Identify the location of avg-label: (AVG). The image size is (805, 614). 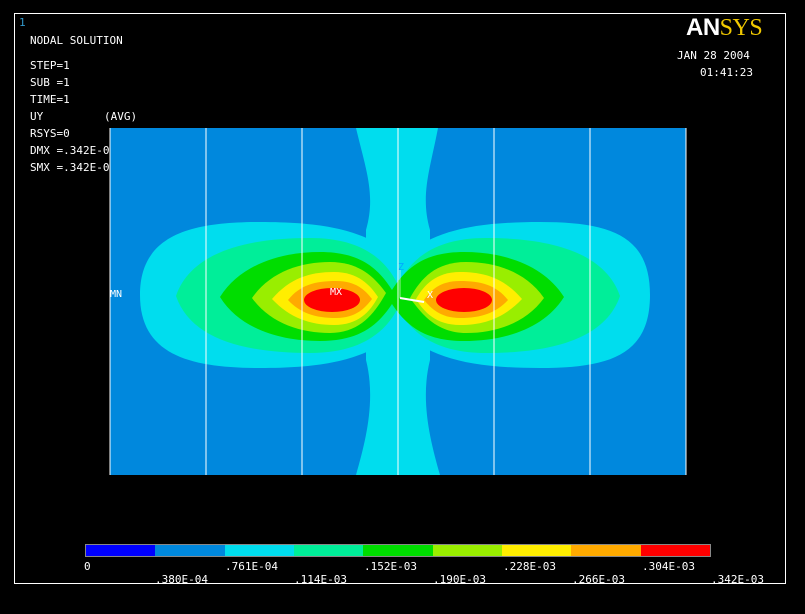
(121, 116).